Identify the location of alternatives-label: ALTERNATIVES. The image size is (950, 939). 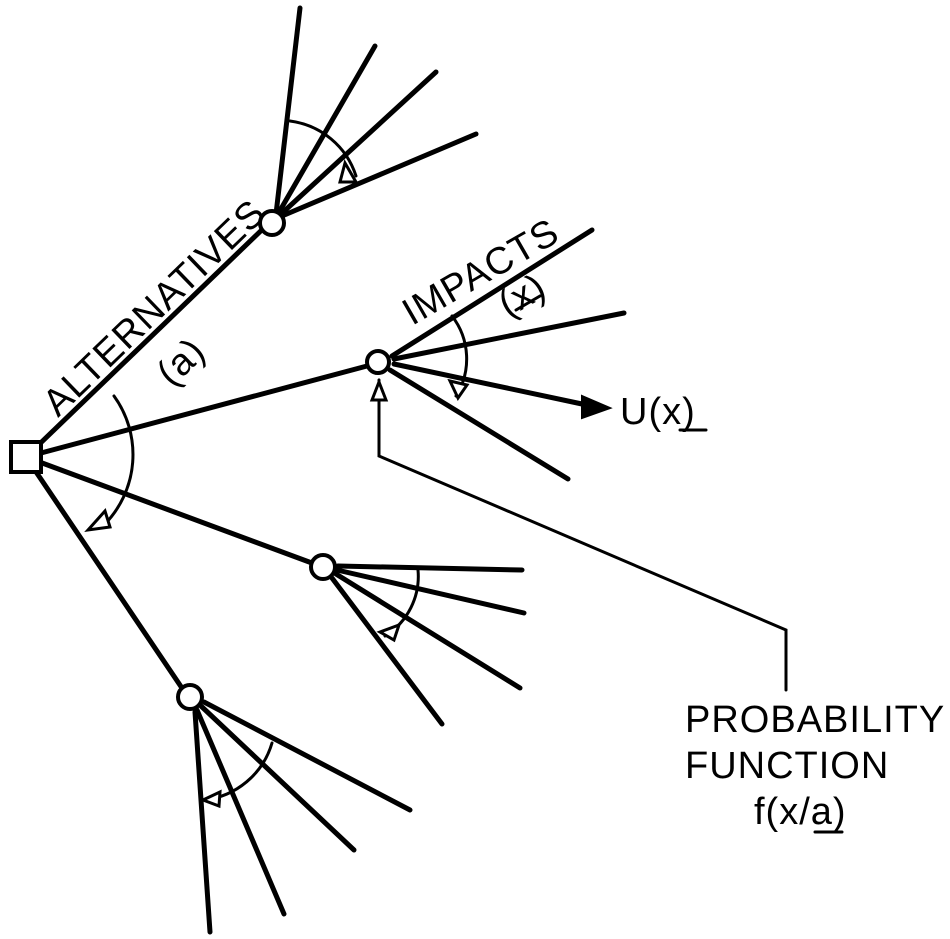
(154, 308).